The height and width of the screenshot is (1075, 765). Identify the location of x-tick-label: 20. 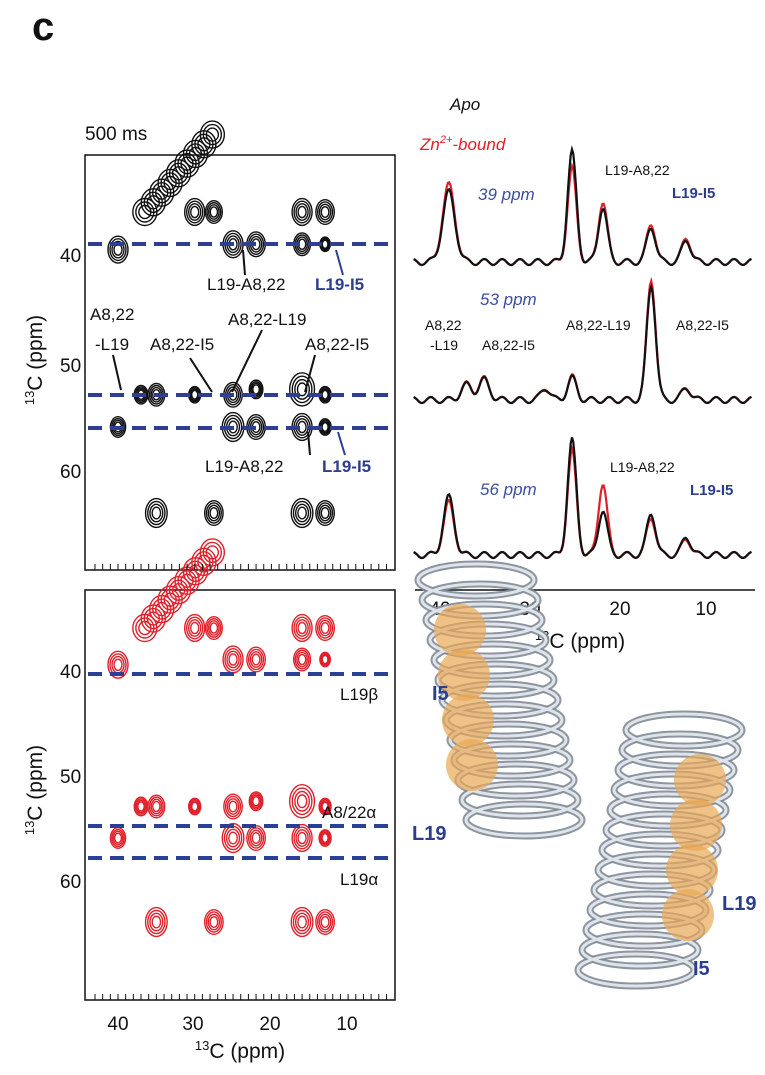
(619, 609).